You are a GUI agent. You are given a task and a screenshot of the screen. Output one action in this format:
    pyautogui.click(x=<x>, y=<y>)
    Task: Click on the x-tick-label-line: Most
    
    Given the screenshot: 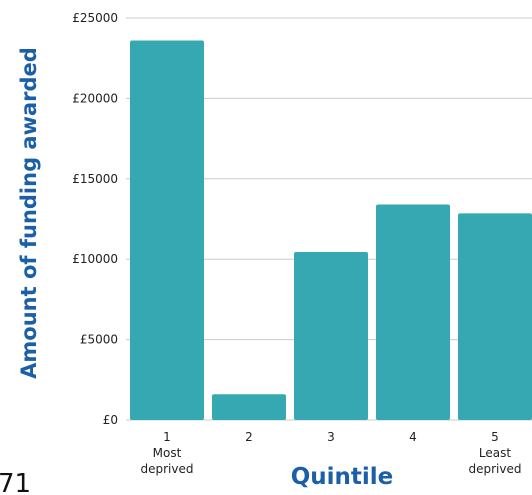 What is the action you would take?
    pyautogui.click(x=167, y=453)
    